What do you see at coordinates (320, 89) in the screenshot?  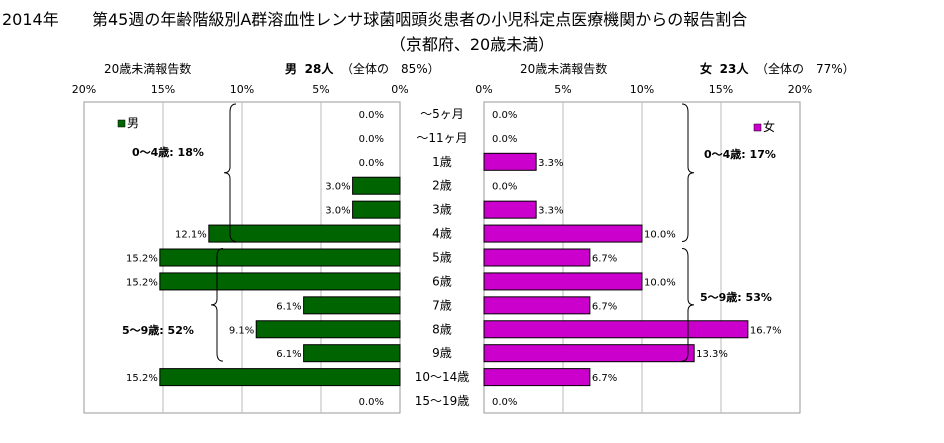 I see `male-tick-label: 5%` at bounding box center [320, 89].